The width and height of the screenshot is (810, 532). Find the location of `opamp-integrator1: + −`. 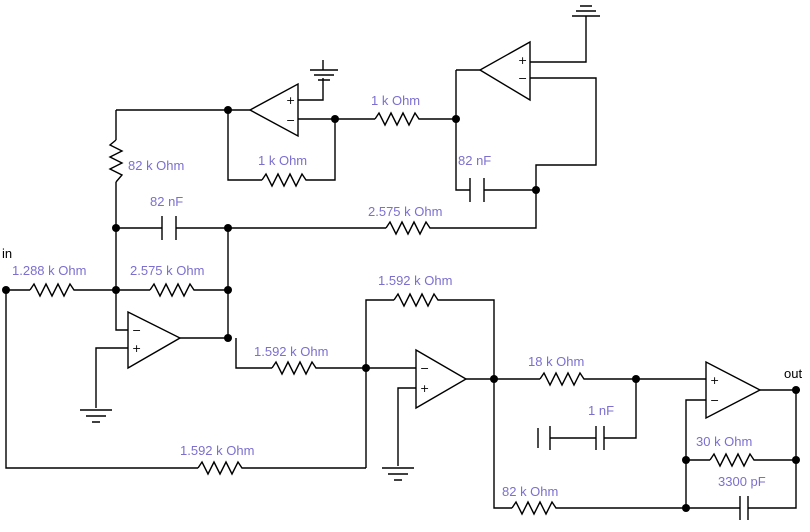

opamp-integrator1: + − is located at coordinates (273, 110).